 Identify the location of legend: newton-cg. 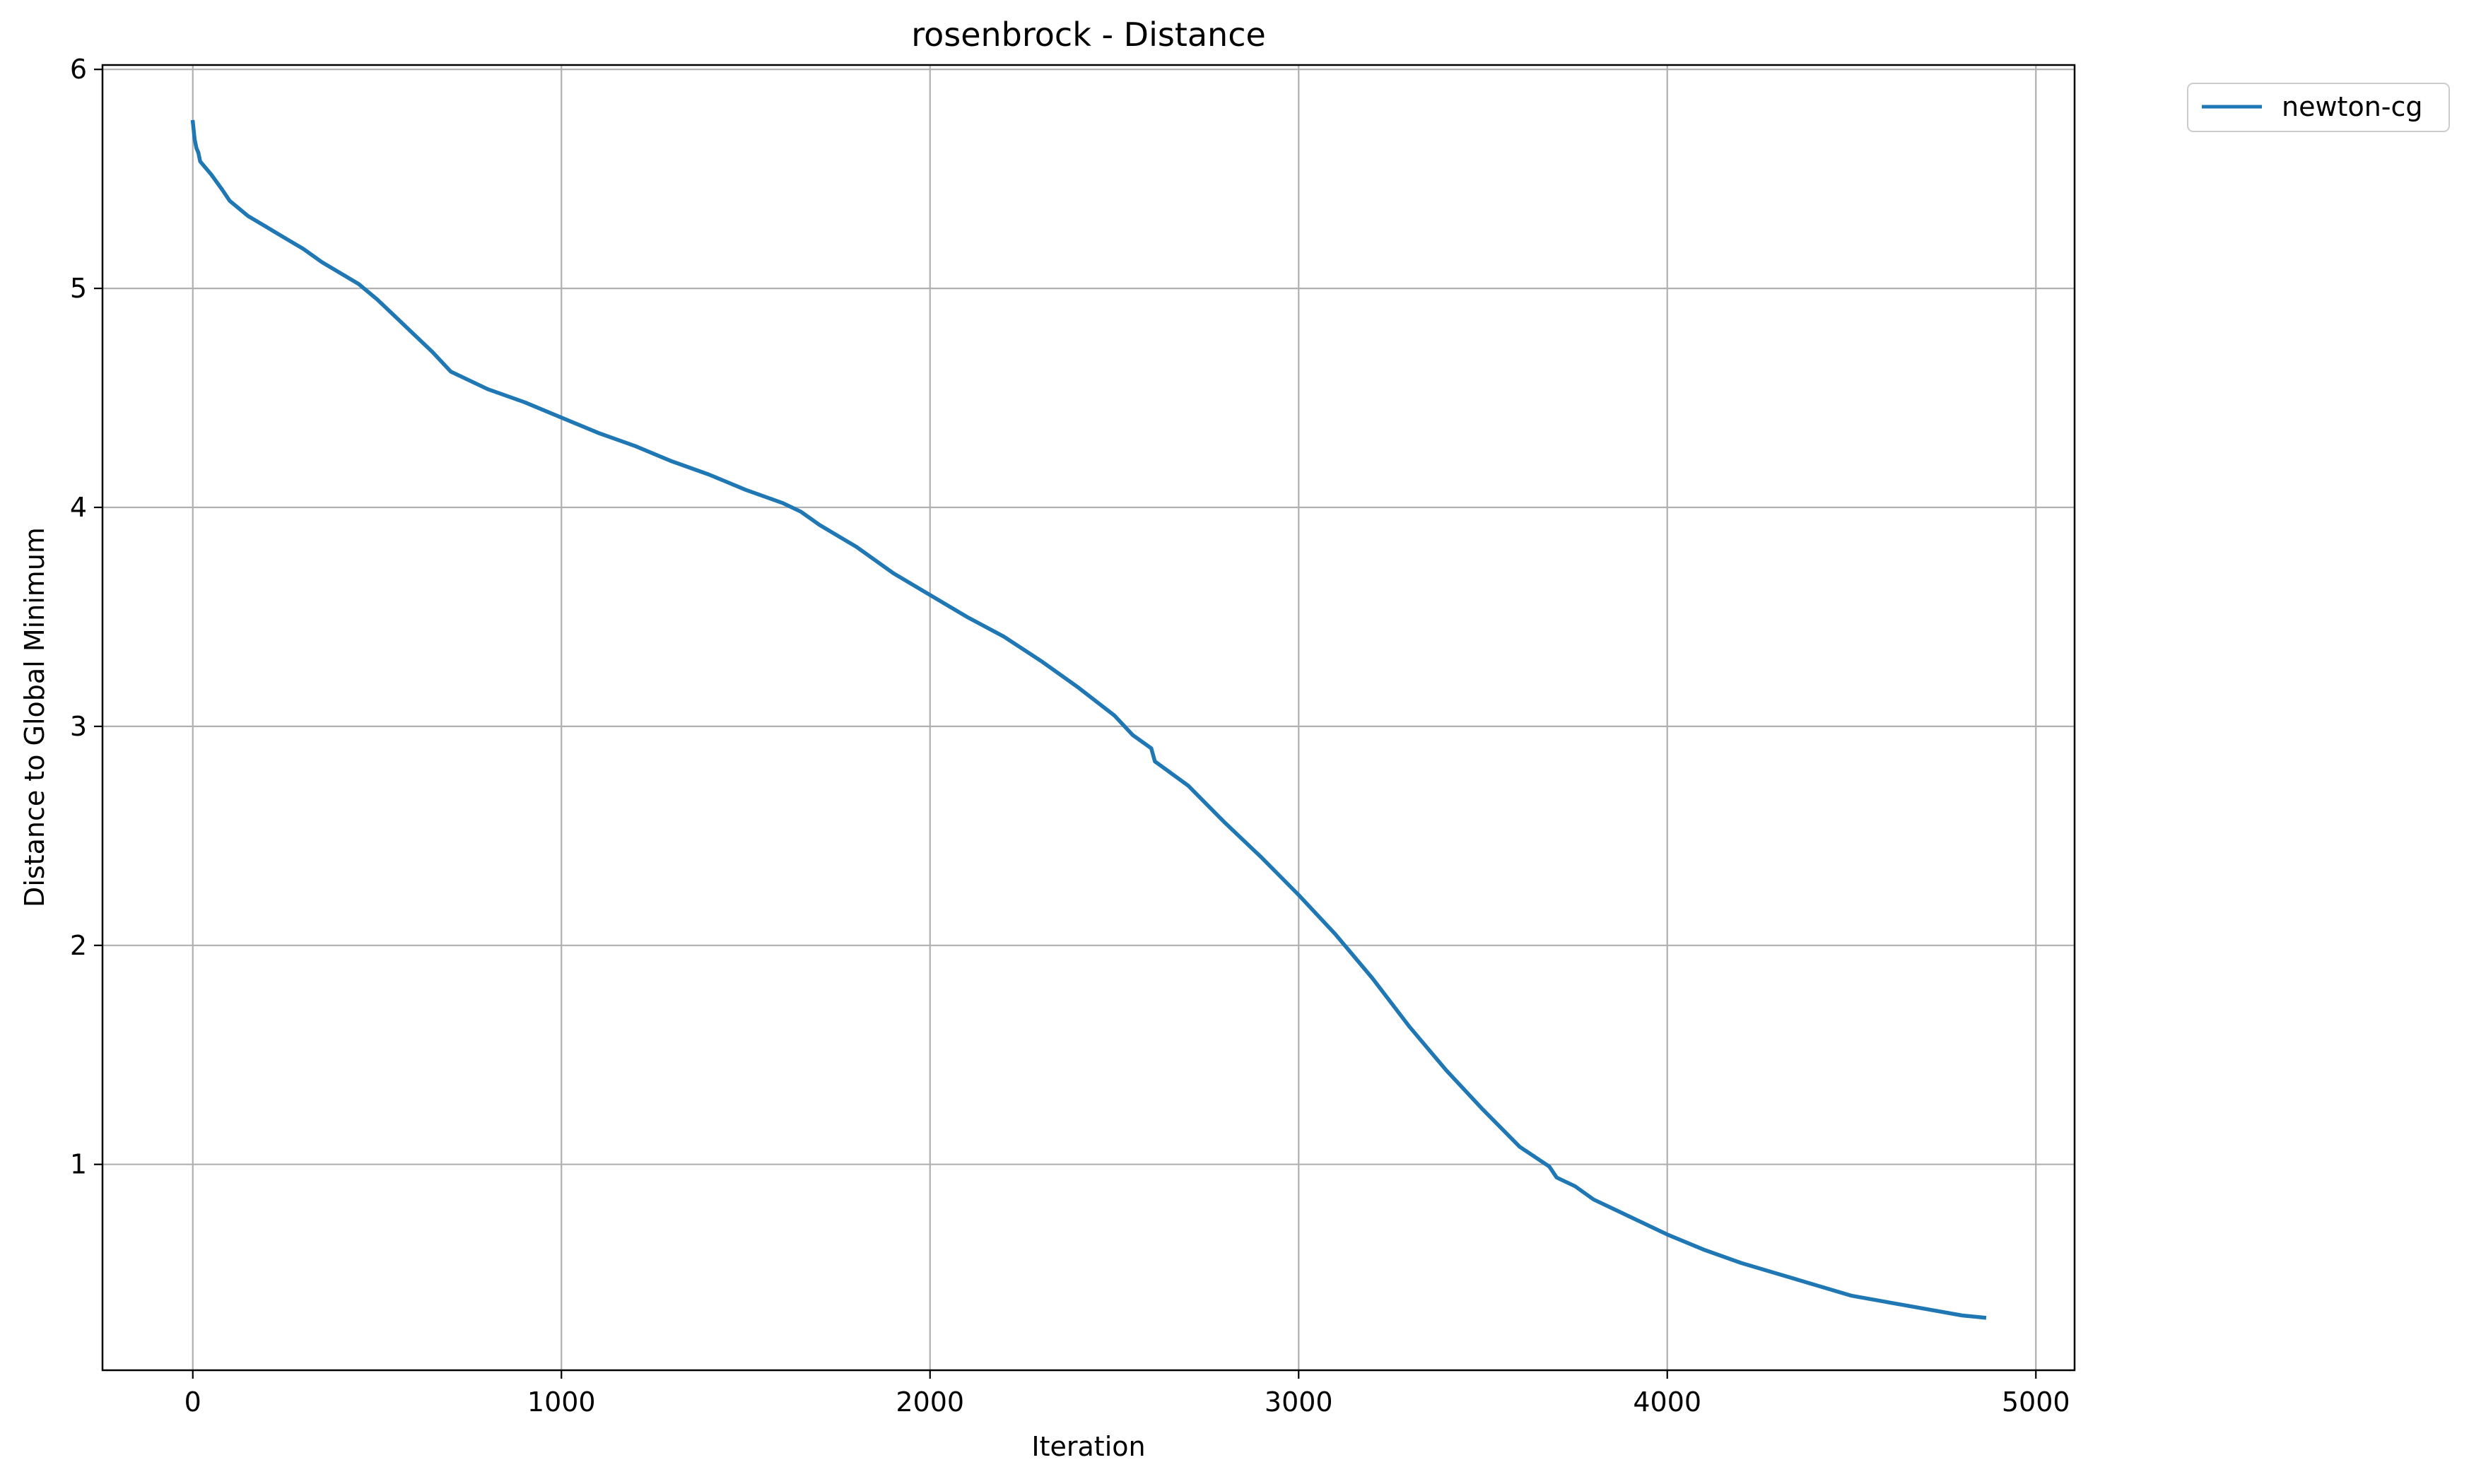
(2318, 107).